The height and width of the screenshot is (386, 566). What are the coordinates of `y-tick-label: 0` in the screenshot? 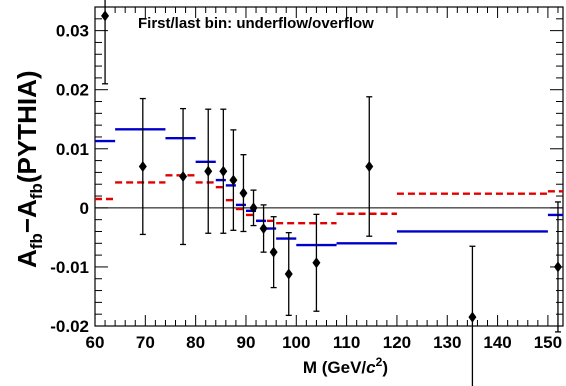 It's located at (84, 208).